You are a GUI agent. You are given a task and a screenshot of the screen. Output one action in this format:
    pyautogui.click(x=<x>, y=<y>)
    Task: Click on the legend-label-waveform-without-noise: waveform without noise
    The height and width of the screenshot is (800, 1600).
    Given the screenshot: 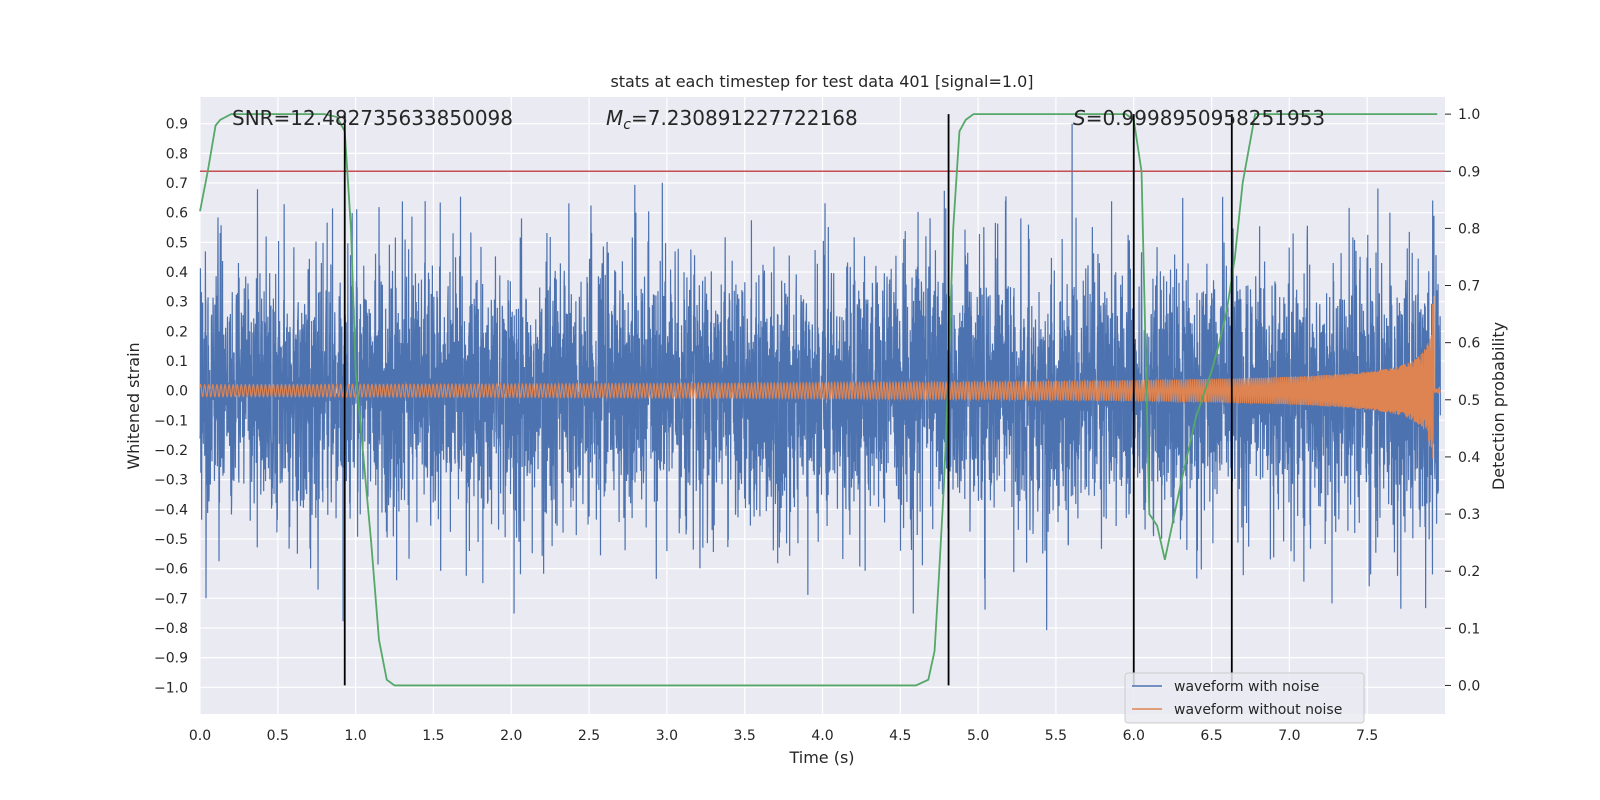 What is the action you would take?
    pyautogui.click(x=1258, y=710)
    